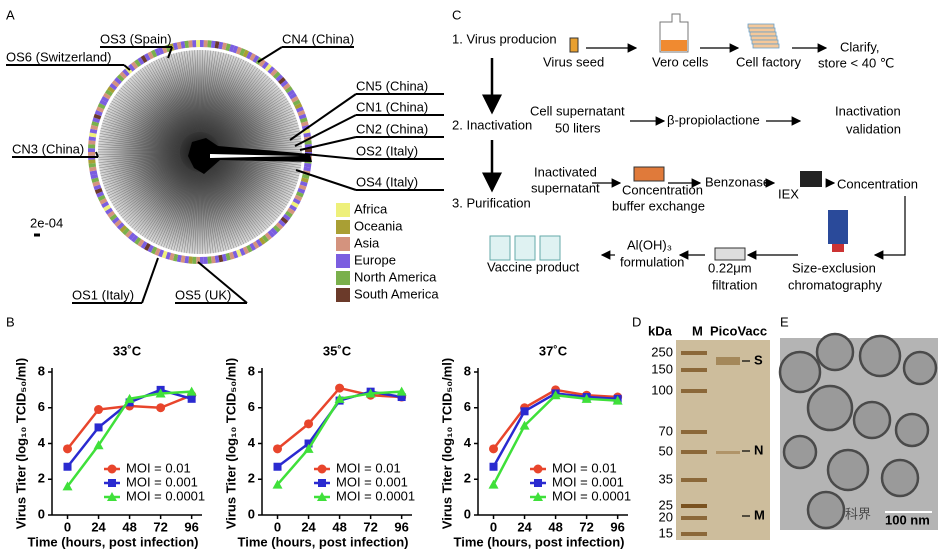 The height and width of the screenshot is (559, 946). Describe the element at coordinates (573, 61) in the screenshot. I see `flow-item: Virus seed` at that location.